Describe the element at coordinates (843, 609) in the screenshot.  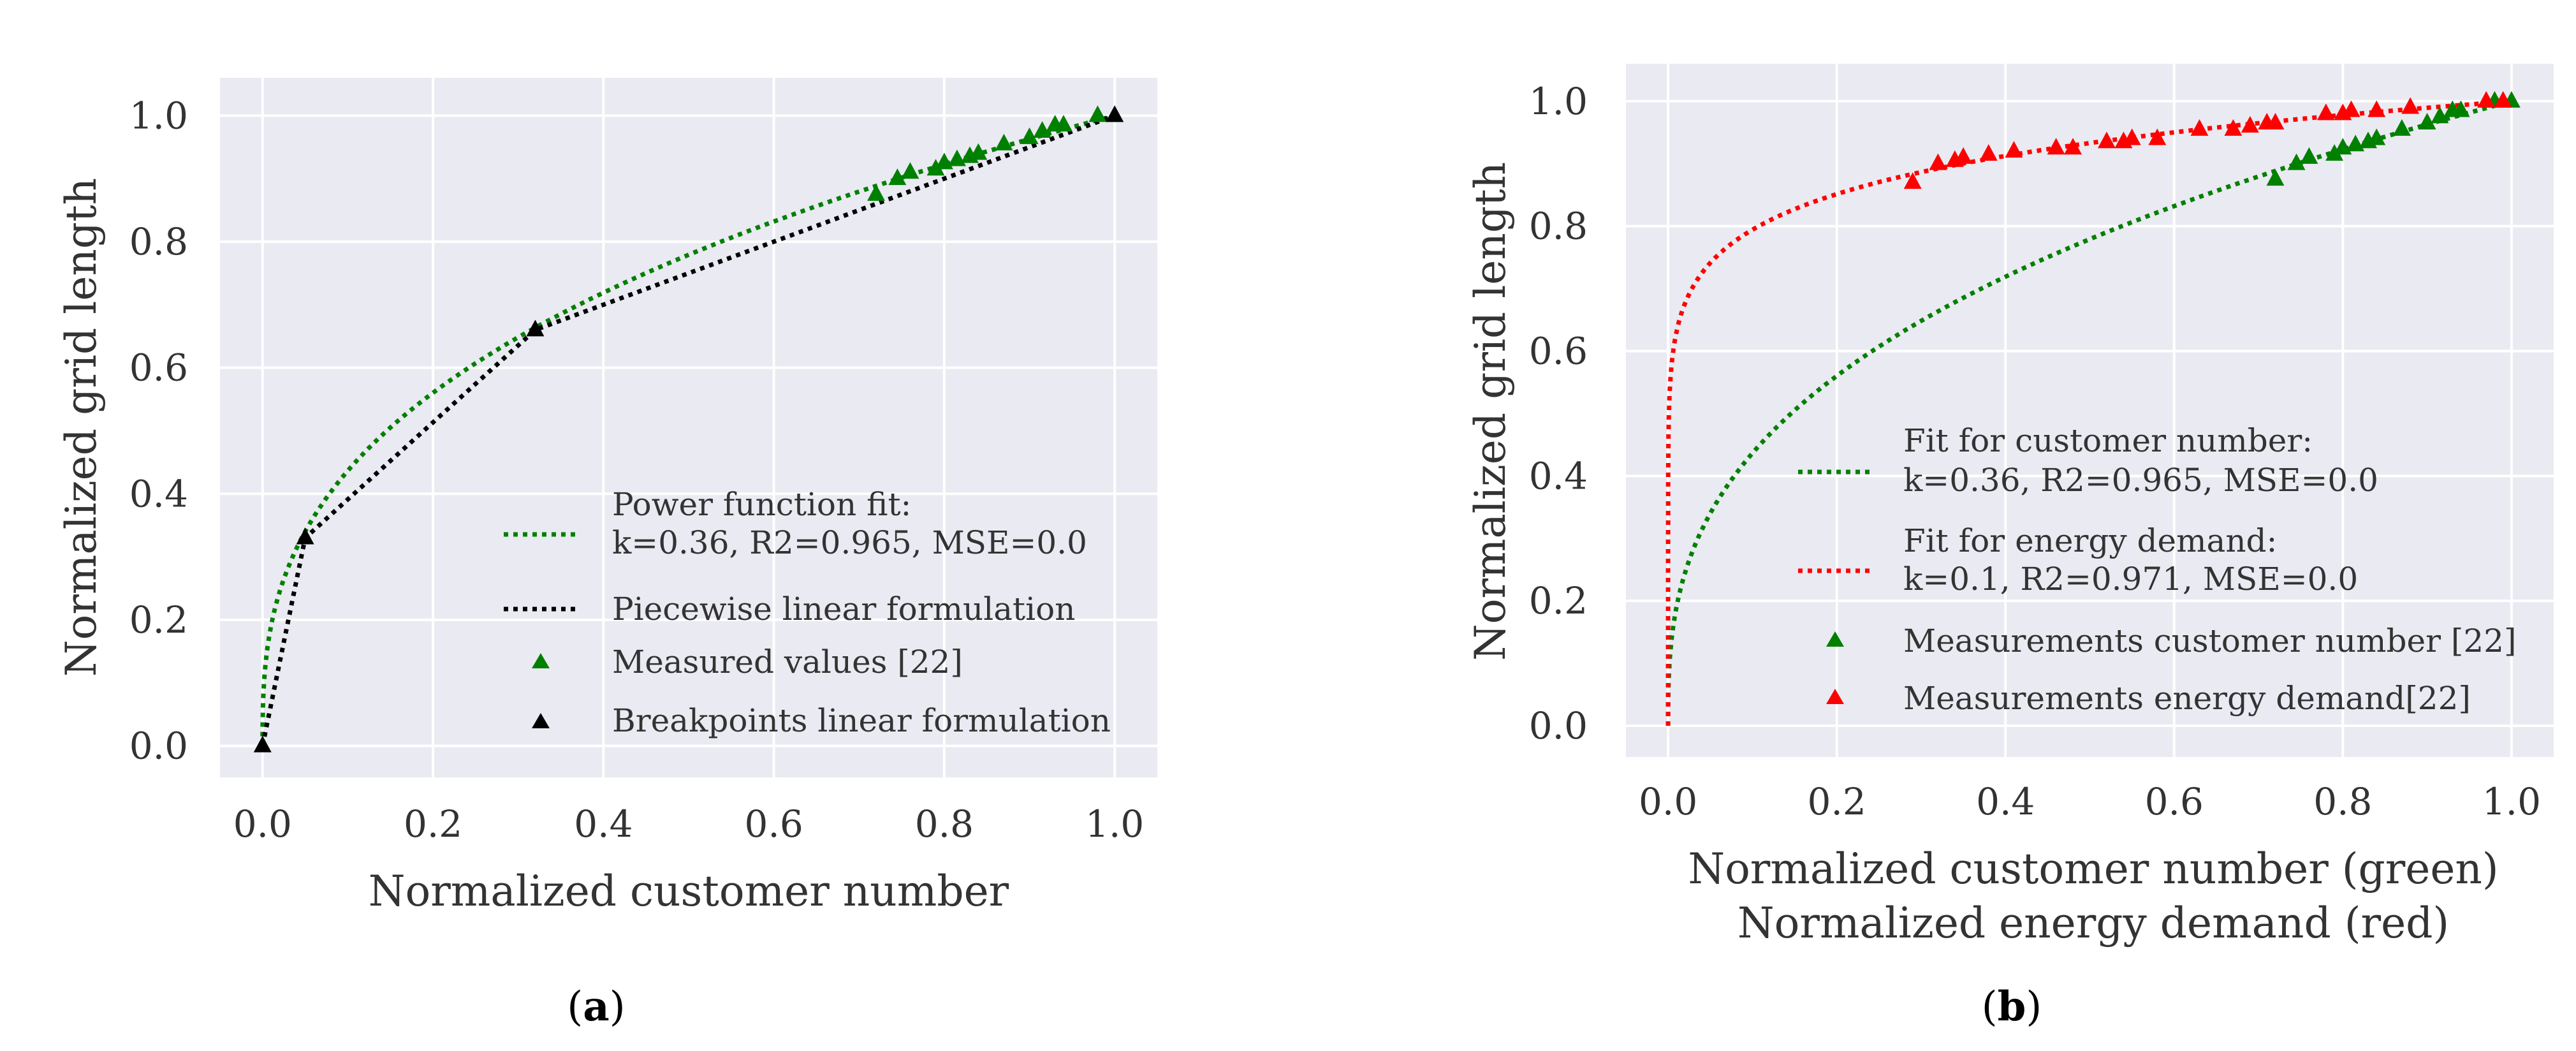
I see `legend-label-piecewise-a: Piecewise linear formulation` at that location.